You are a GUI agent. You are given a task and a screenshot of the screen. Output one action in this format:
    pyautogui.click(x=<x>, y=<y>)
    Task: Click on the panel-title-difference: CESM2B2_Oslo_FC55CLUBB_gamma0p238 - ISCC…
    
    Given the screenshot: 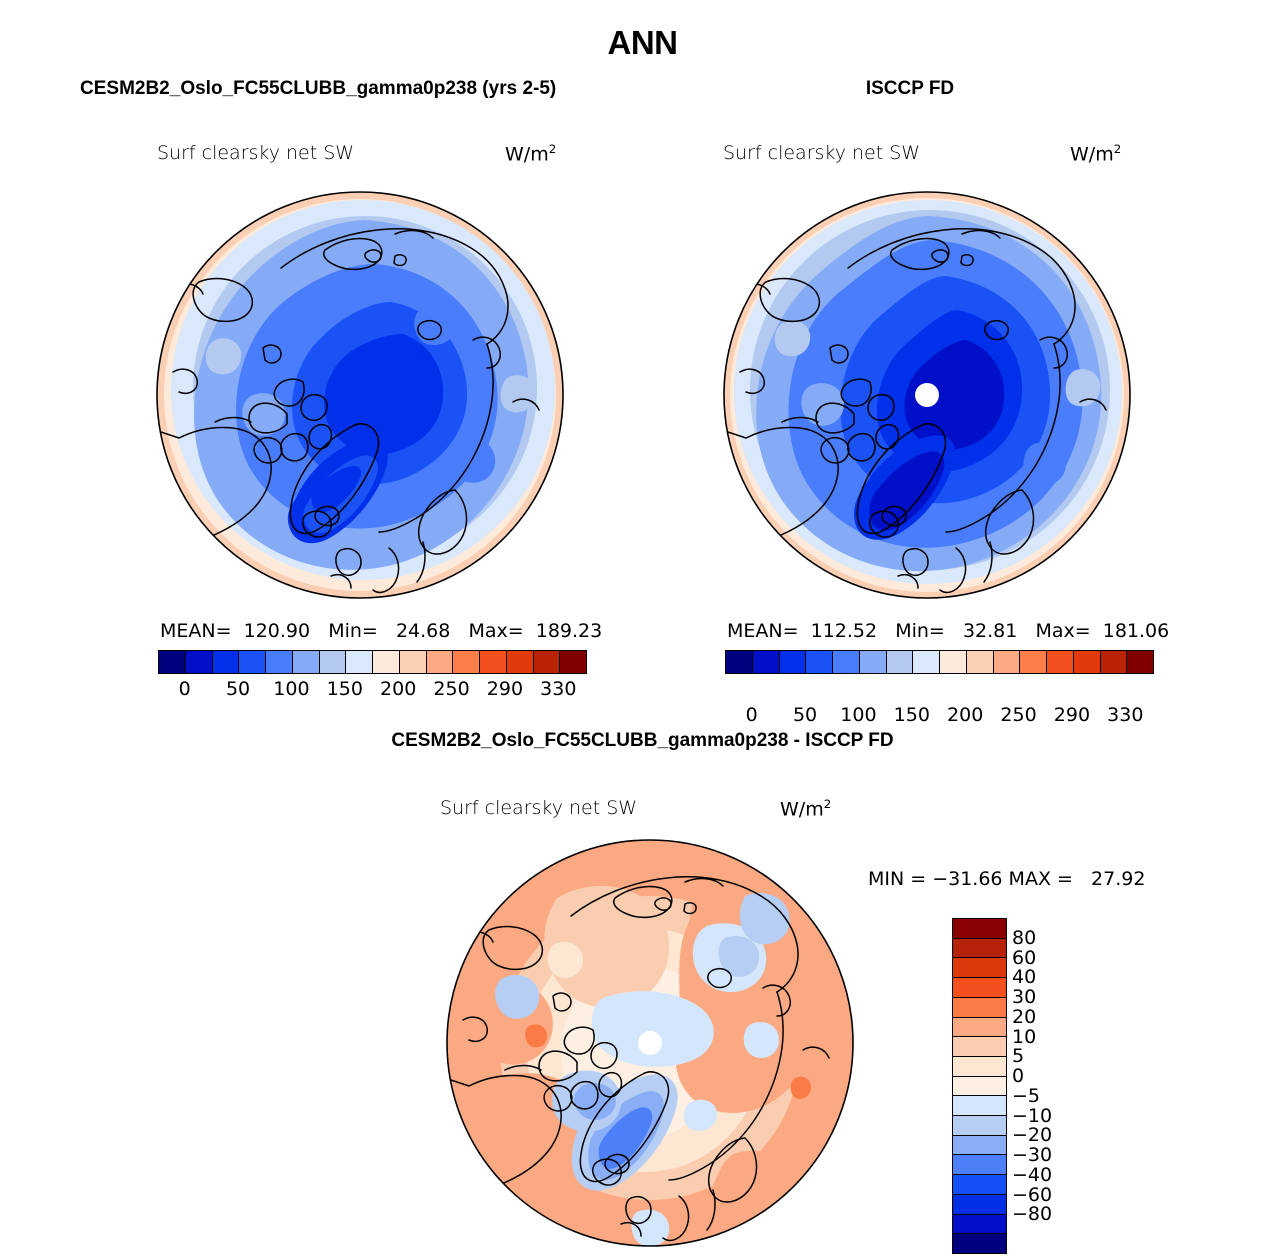 What is the action you would take?
    pyautogui.click(x=642, y=740)
    